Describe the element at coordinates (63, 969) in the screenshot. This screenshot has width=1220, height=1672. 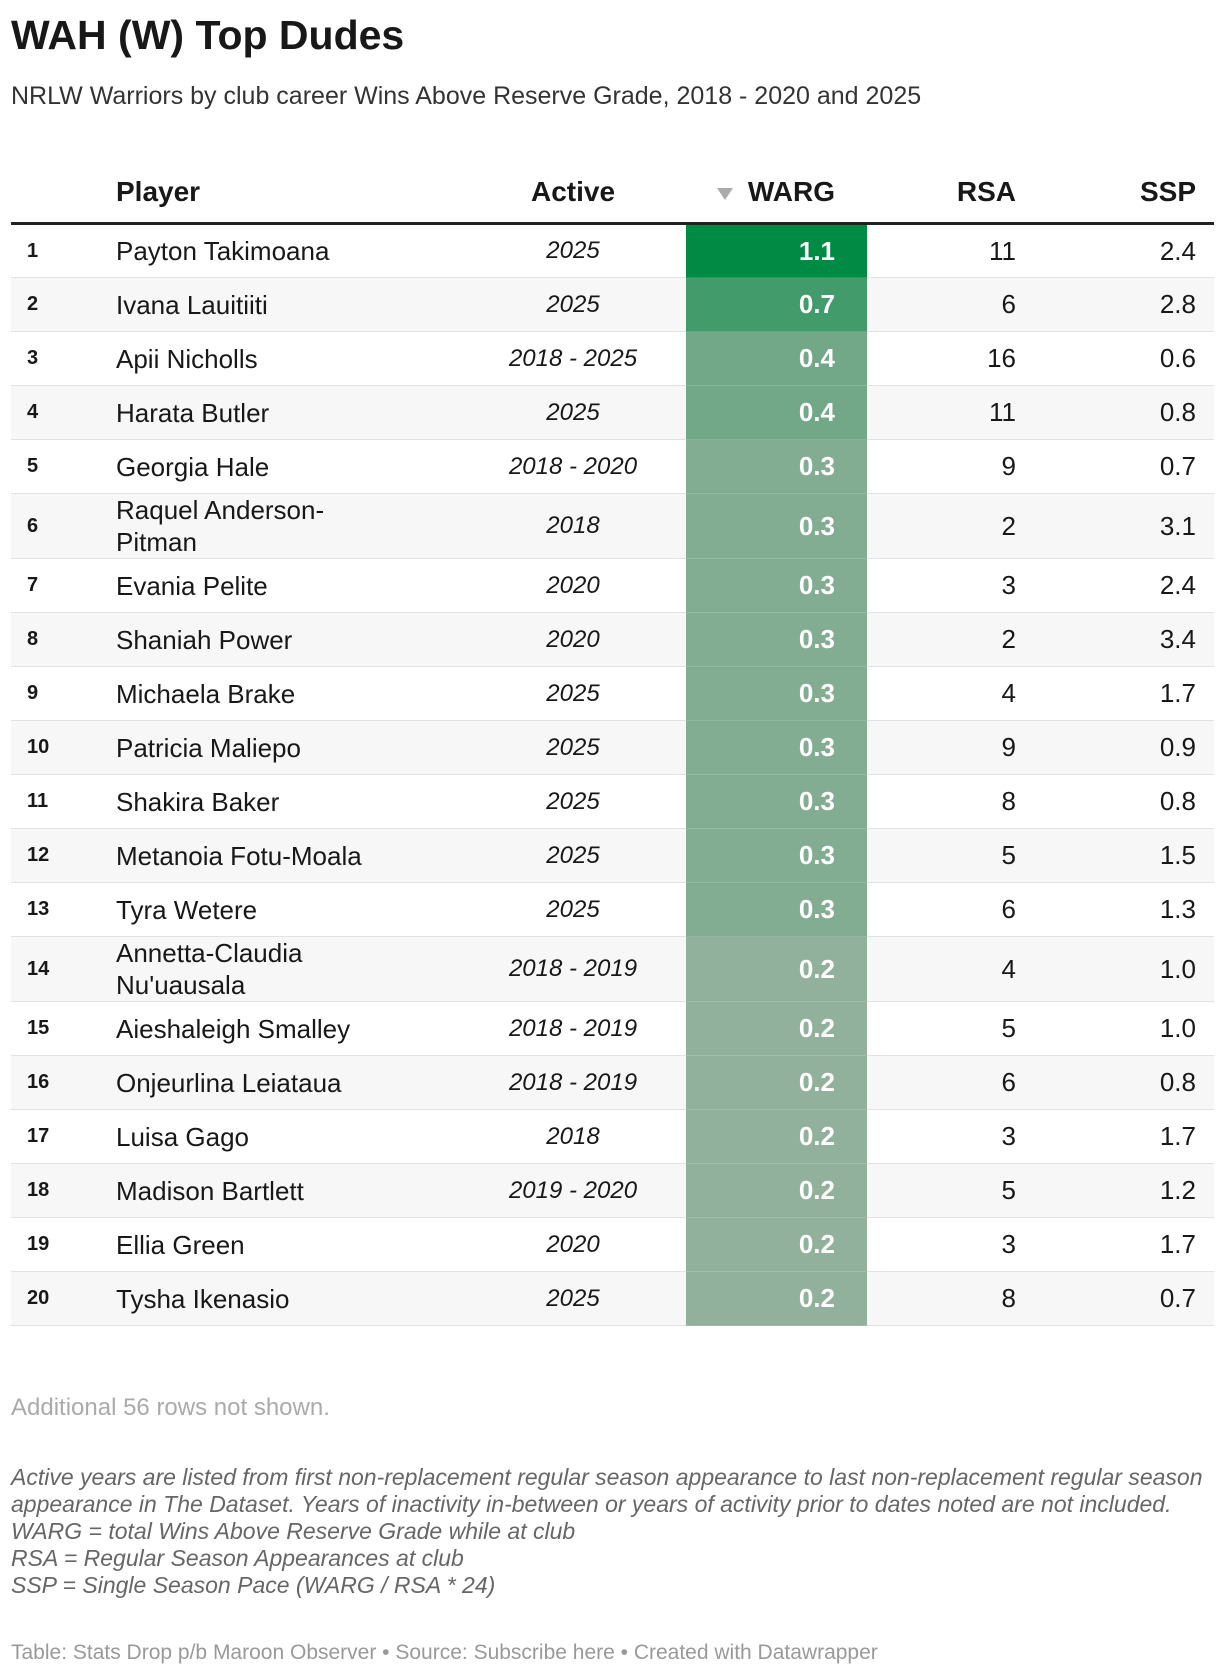
I see `cell: 14` at that location.